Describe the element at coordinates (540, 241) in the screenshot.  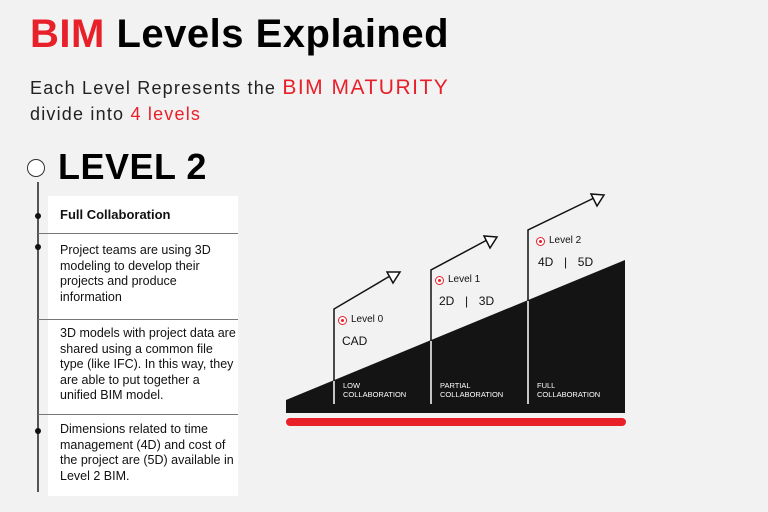
I see `level-2-marker-icon` at that location.